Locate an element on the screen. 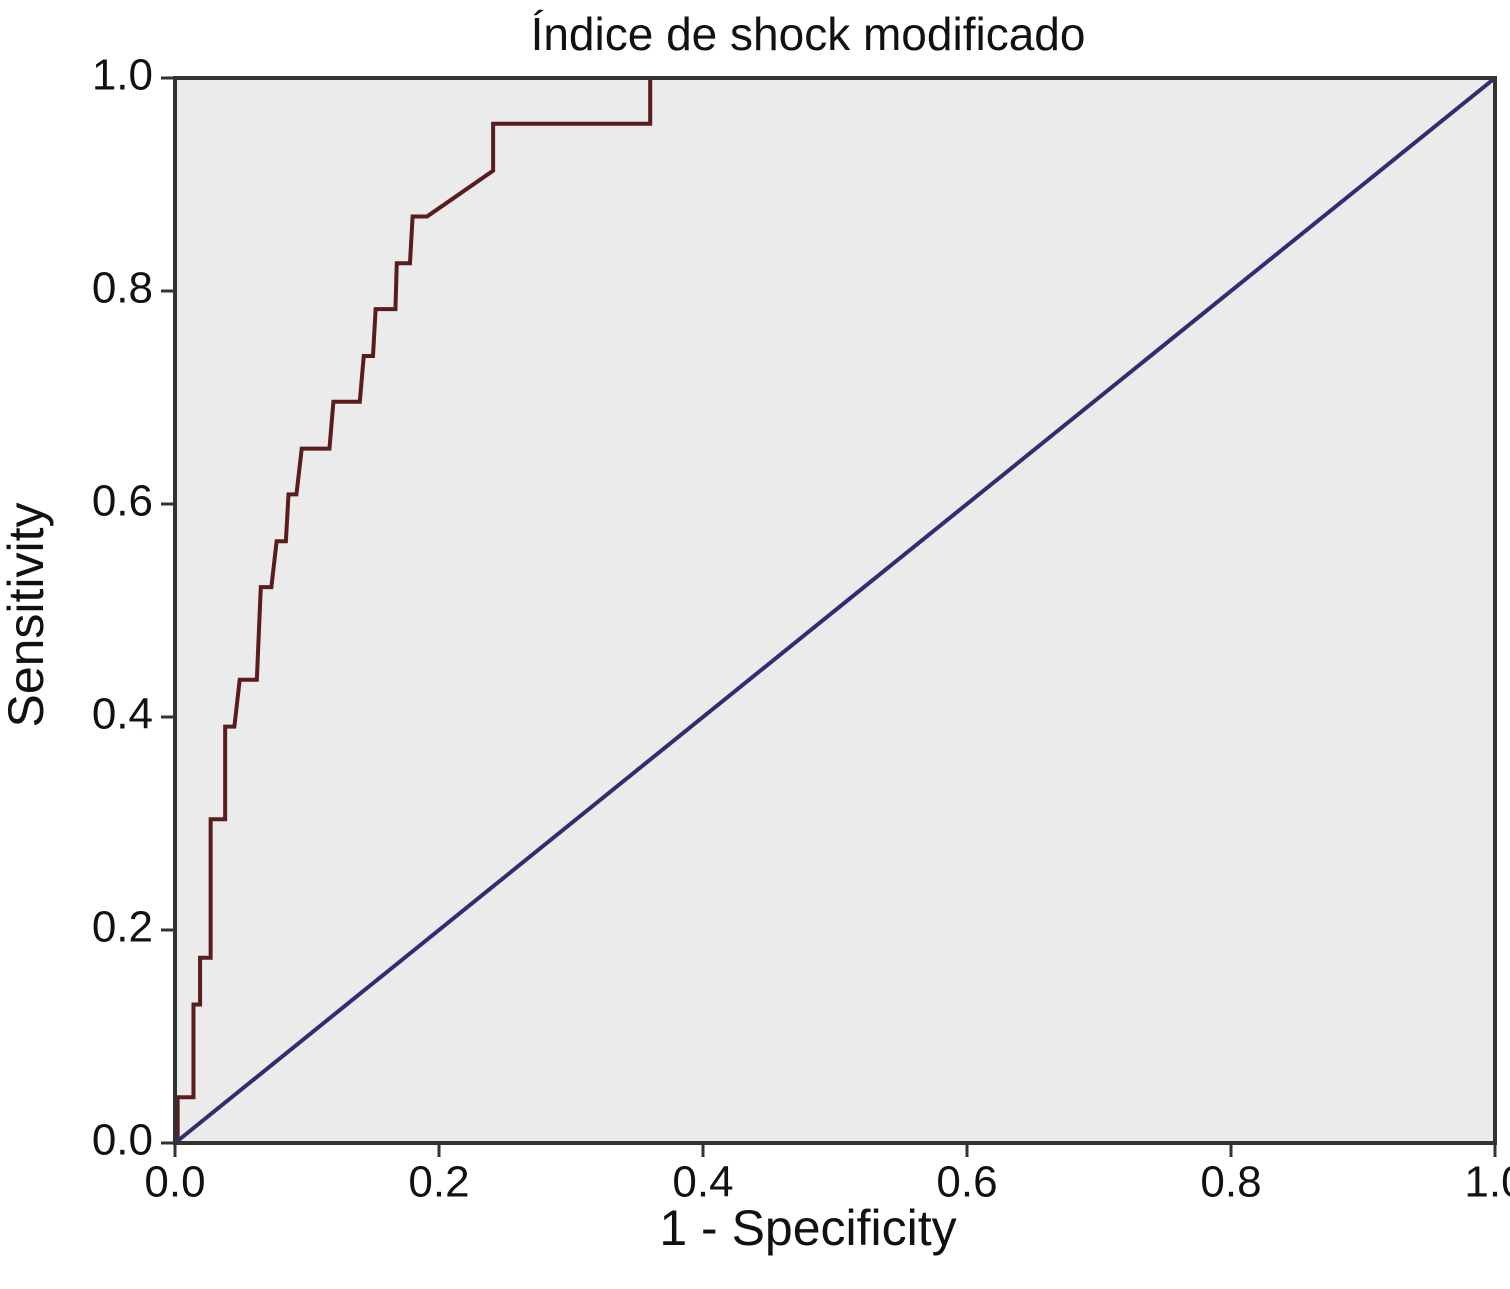 The width and height of the screenshot is (1510, 1289). x-tick-label: 1.0 is located at coordinates (1487, 1182).